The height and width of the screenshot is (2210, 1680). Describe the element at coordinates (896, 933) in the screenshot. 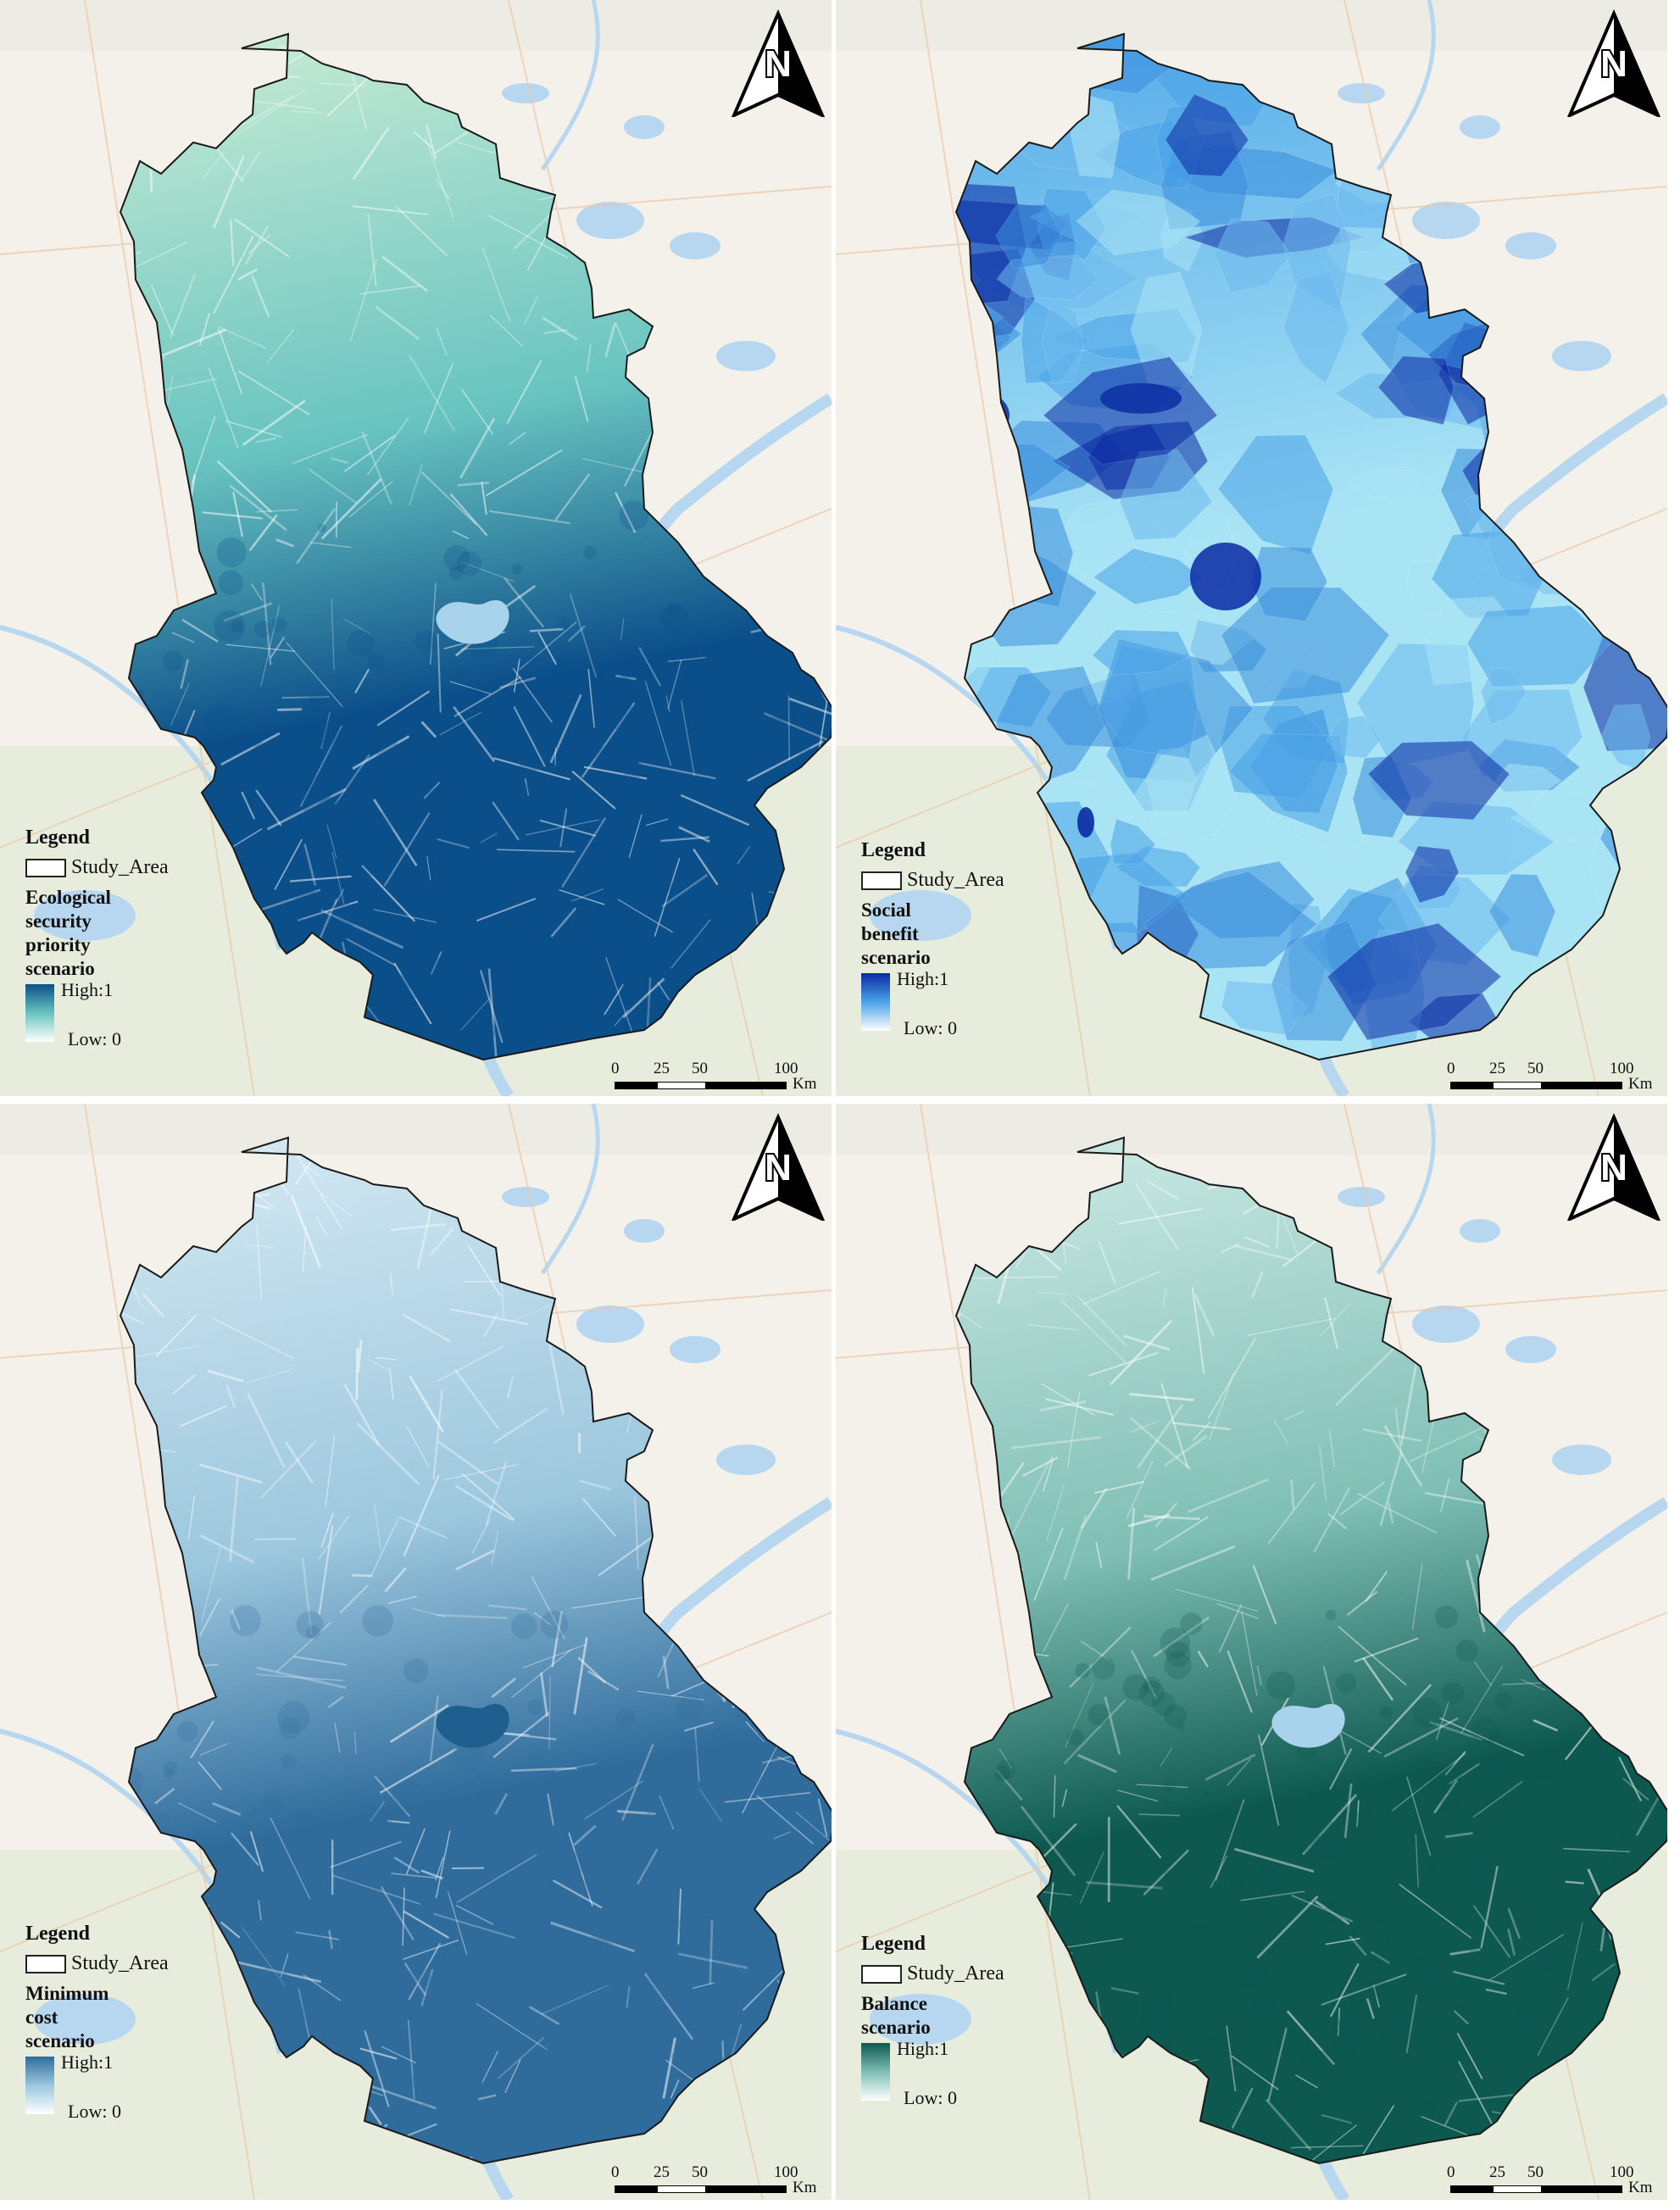

I see `scenario-label: Social benefit scenario` at that location.